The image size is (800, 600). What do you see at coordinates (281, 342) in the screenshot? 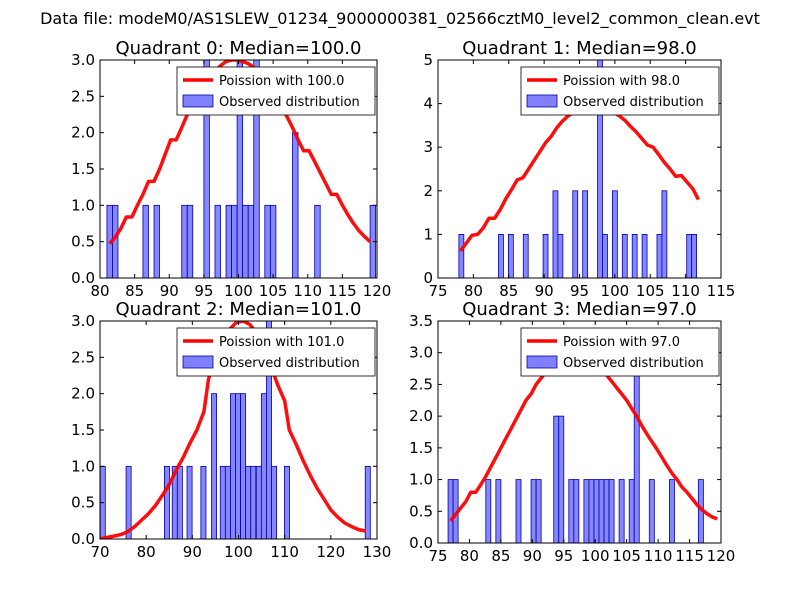
I see `legend-curve-label: Poission with 101.0` at bounding box center [281, 342].